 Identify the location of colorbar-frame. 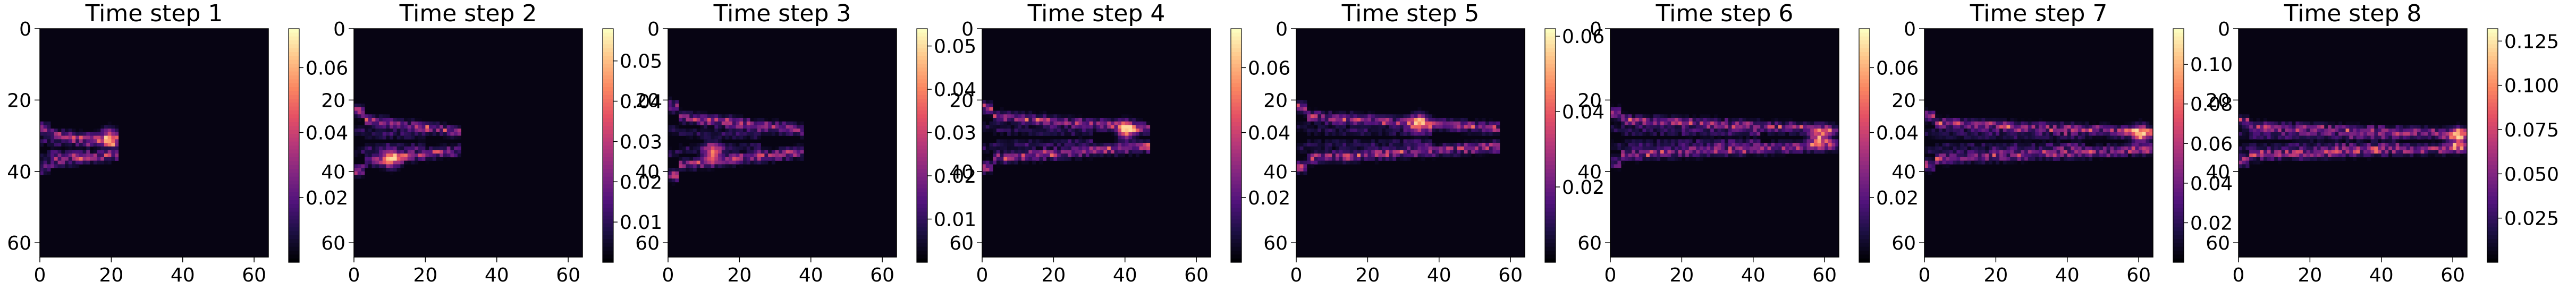
(2178, 145).